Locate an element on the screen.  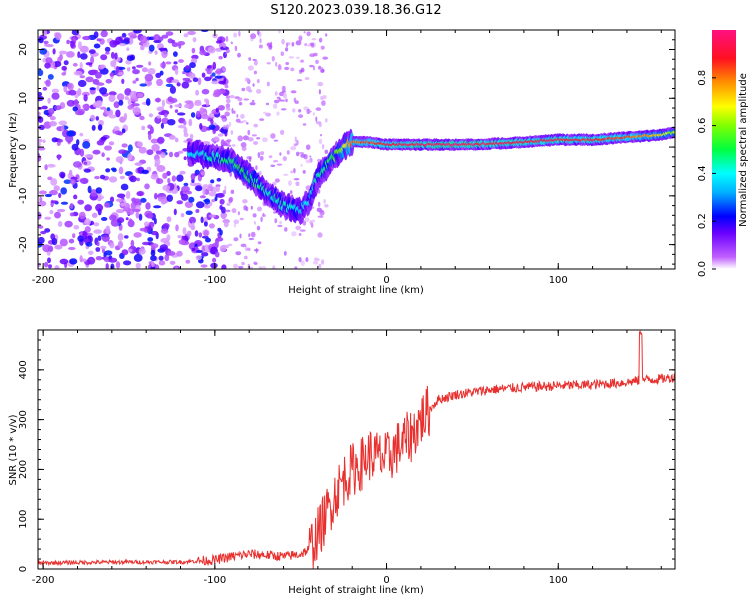
colorbar-gradient is located at coordinates (724, 149).